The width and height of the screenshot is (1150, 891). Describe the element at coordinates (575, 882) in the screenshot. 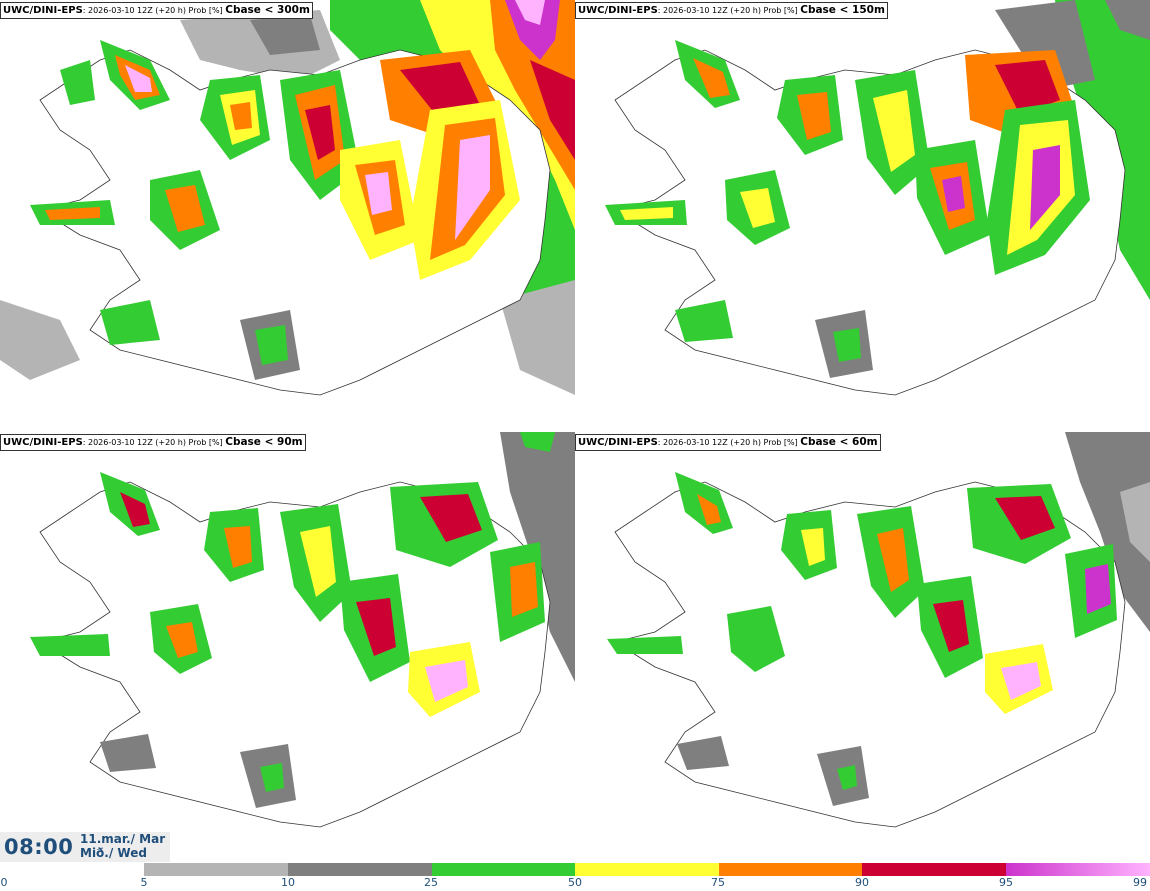

I see `colorbar-tick: 50` at that location.